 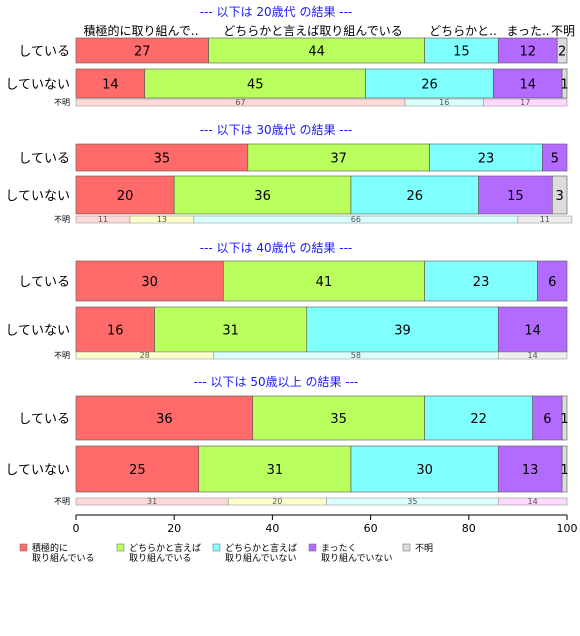 I want to click on column-header: まった.., so click(x=527, y=31).